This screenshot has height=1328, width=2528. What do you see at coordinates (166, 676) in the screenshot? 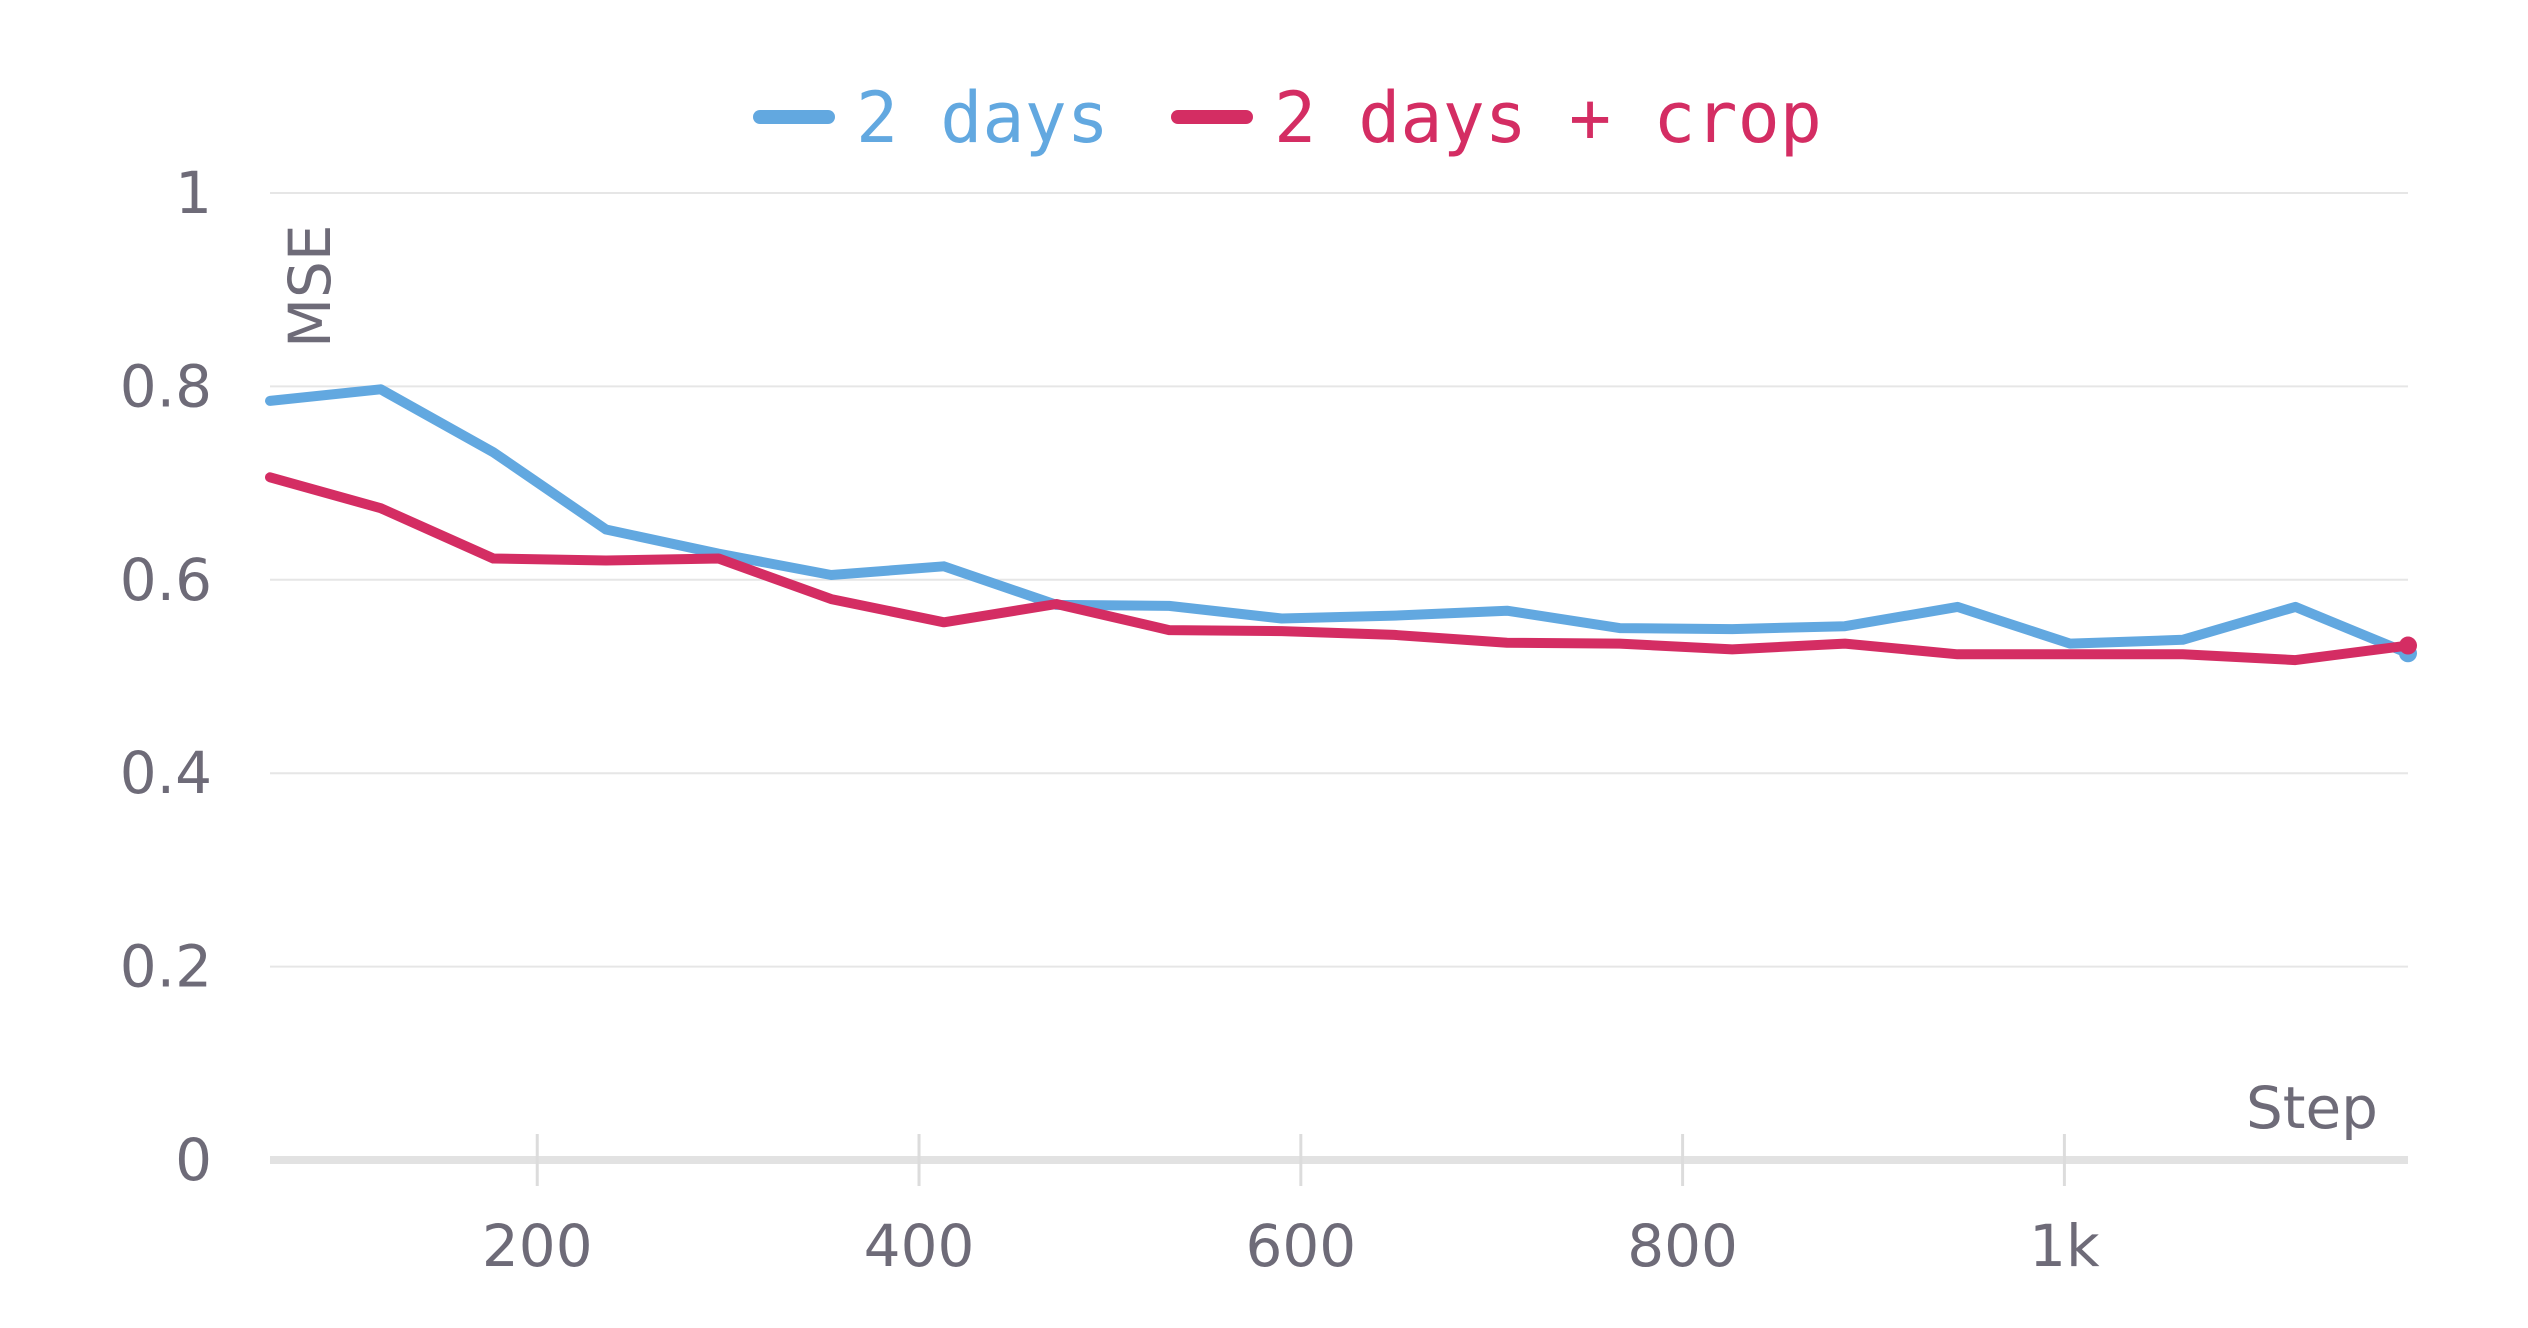
I see `y-axis: 0 0.2 0.4 0.6 0.8 1` at bounding box center [166, 676].